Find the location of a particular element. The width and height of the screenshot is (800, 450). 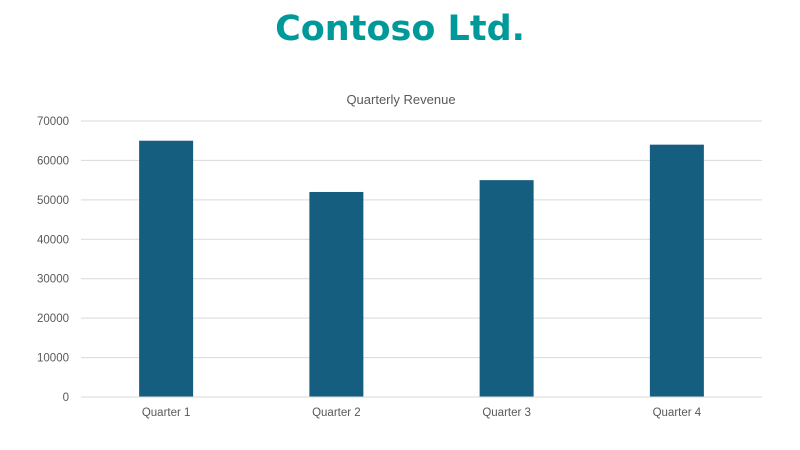

y-tick-label: 10000 is located at coordinates (53, 359).